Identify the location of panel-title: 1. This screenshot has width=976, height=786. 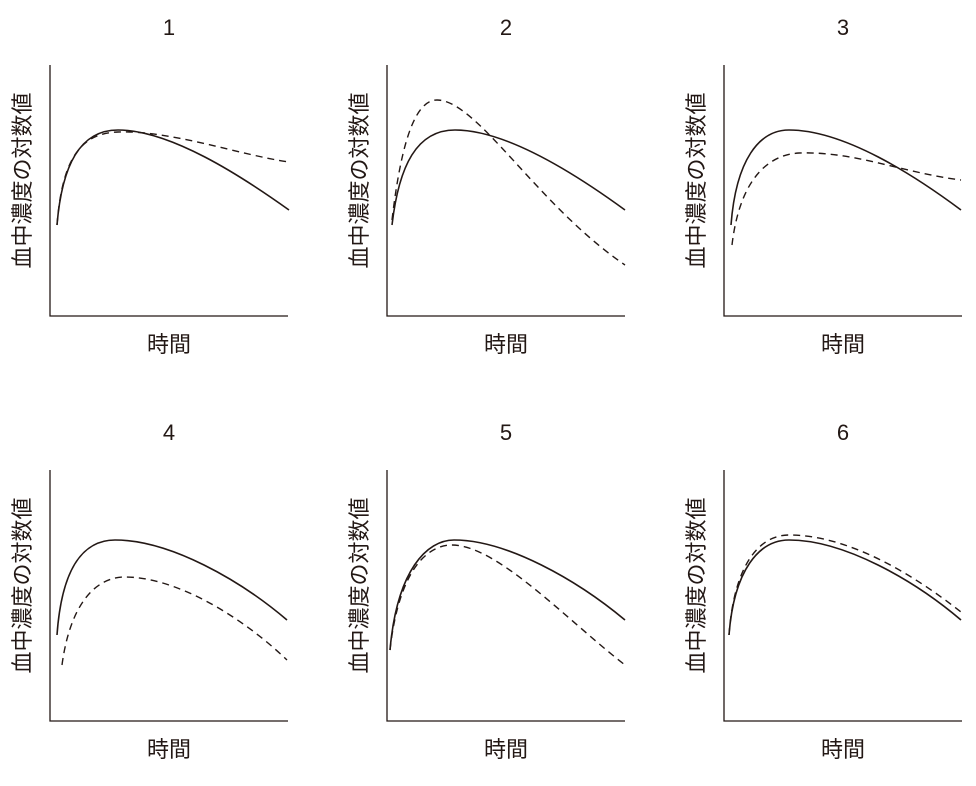
(169, 27).